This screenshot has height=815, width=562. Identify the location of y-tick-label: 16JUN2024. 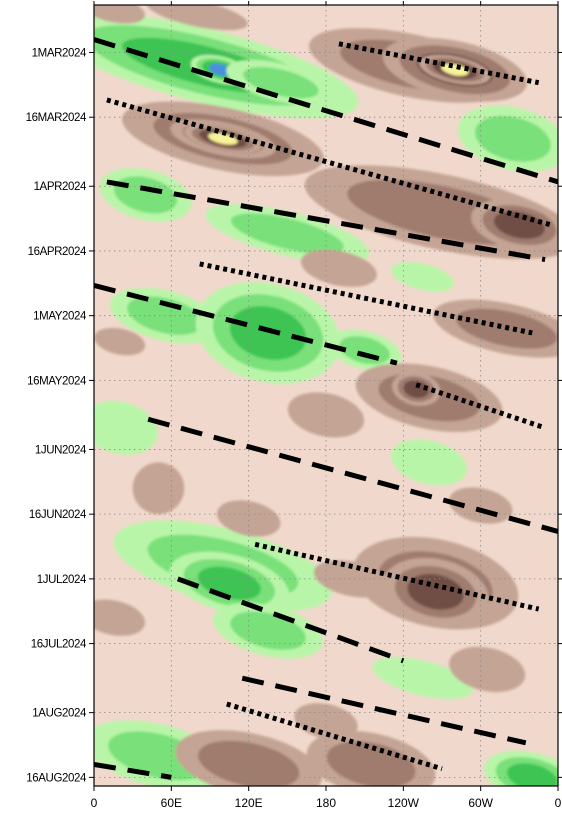
(58, 515).